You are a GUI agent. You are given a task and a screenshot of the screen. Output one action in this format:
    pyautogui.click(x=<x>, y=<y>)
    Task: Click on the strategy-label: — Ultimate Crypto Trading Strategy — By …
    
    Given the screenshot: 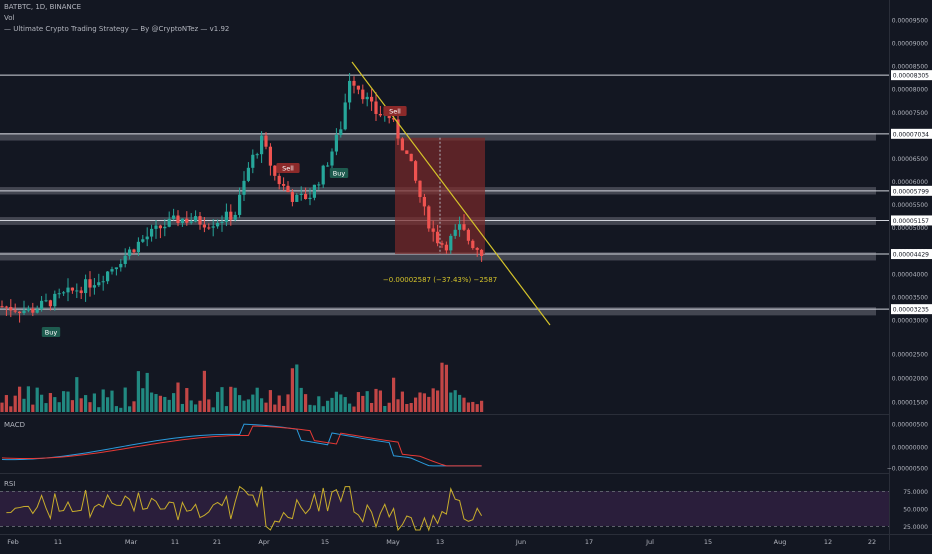 What is the action you would take?
    pyautogui.click(x=117, y=29)
    